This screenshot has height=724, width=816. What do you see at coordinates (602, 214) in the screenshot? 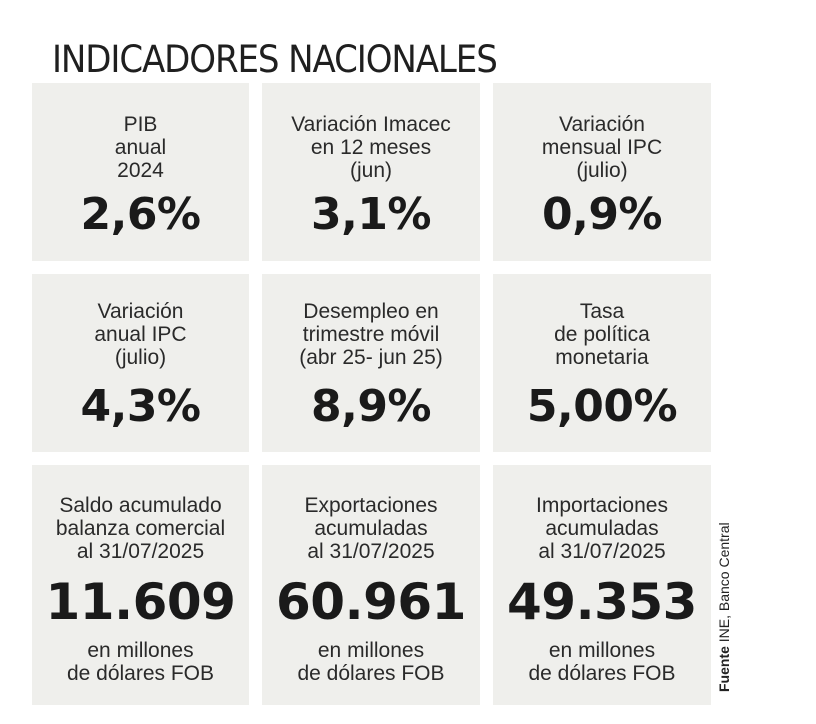
I see `indicator-value: 0,9%` at bounding box center [602, 214].